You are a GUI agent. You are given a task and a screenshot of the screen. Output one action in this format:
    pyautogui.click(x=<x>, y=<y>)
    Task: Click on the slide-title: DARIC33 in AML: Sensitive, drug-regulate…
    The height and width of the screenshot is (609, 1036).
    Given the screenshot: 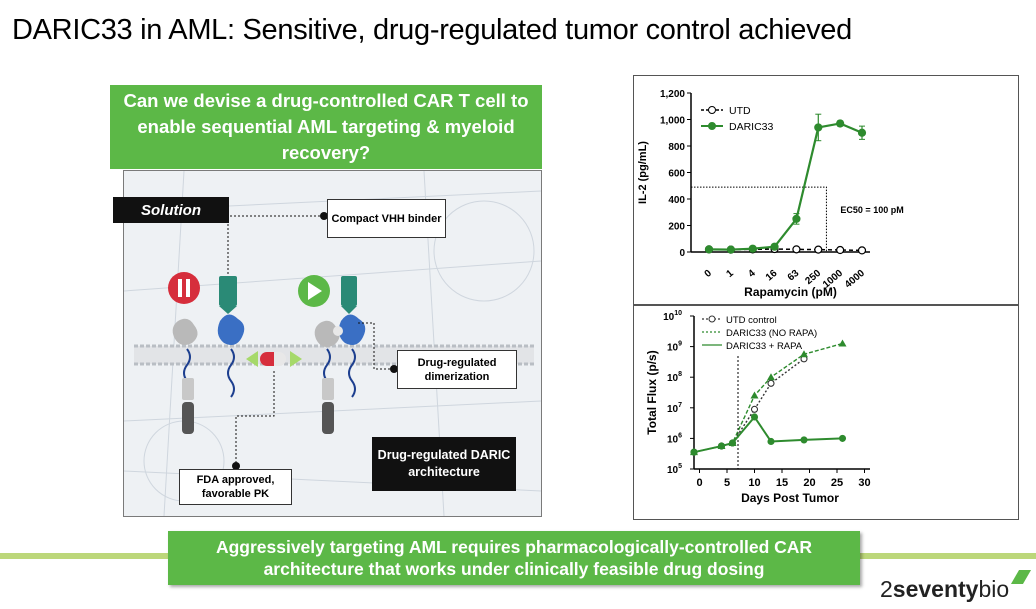 What is the action you would take?
    pyautogui.click(x=432, y=30)
    